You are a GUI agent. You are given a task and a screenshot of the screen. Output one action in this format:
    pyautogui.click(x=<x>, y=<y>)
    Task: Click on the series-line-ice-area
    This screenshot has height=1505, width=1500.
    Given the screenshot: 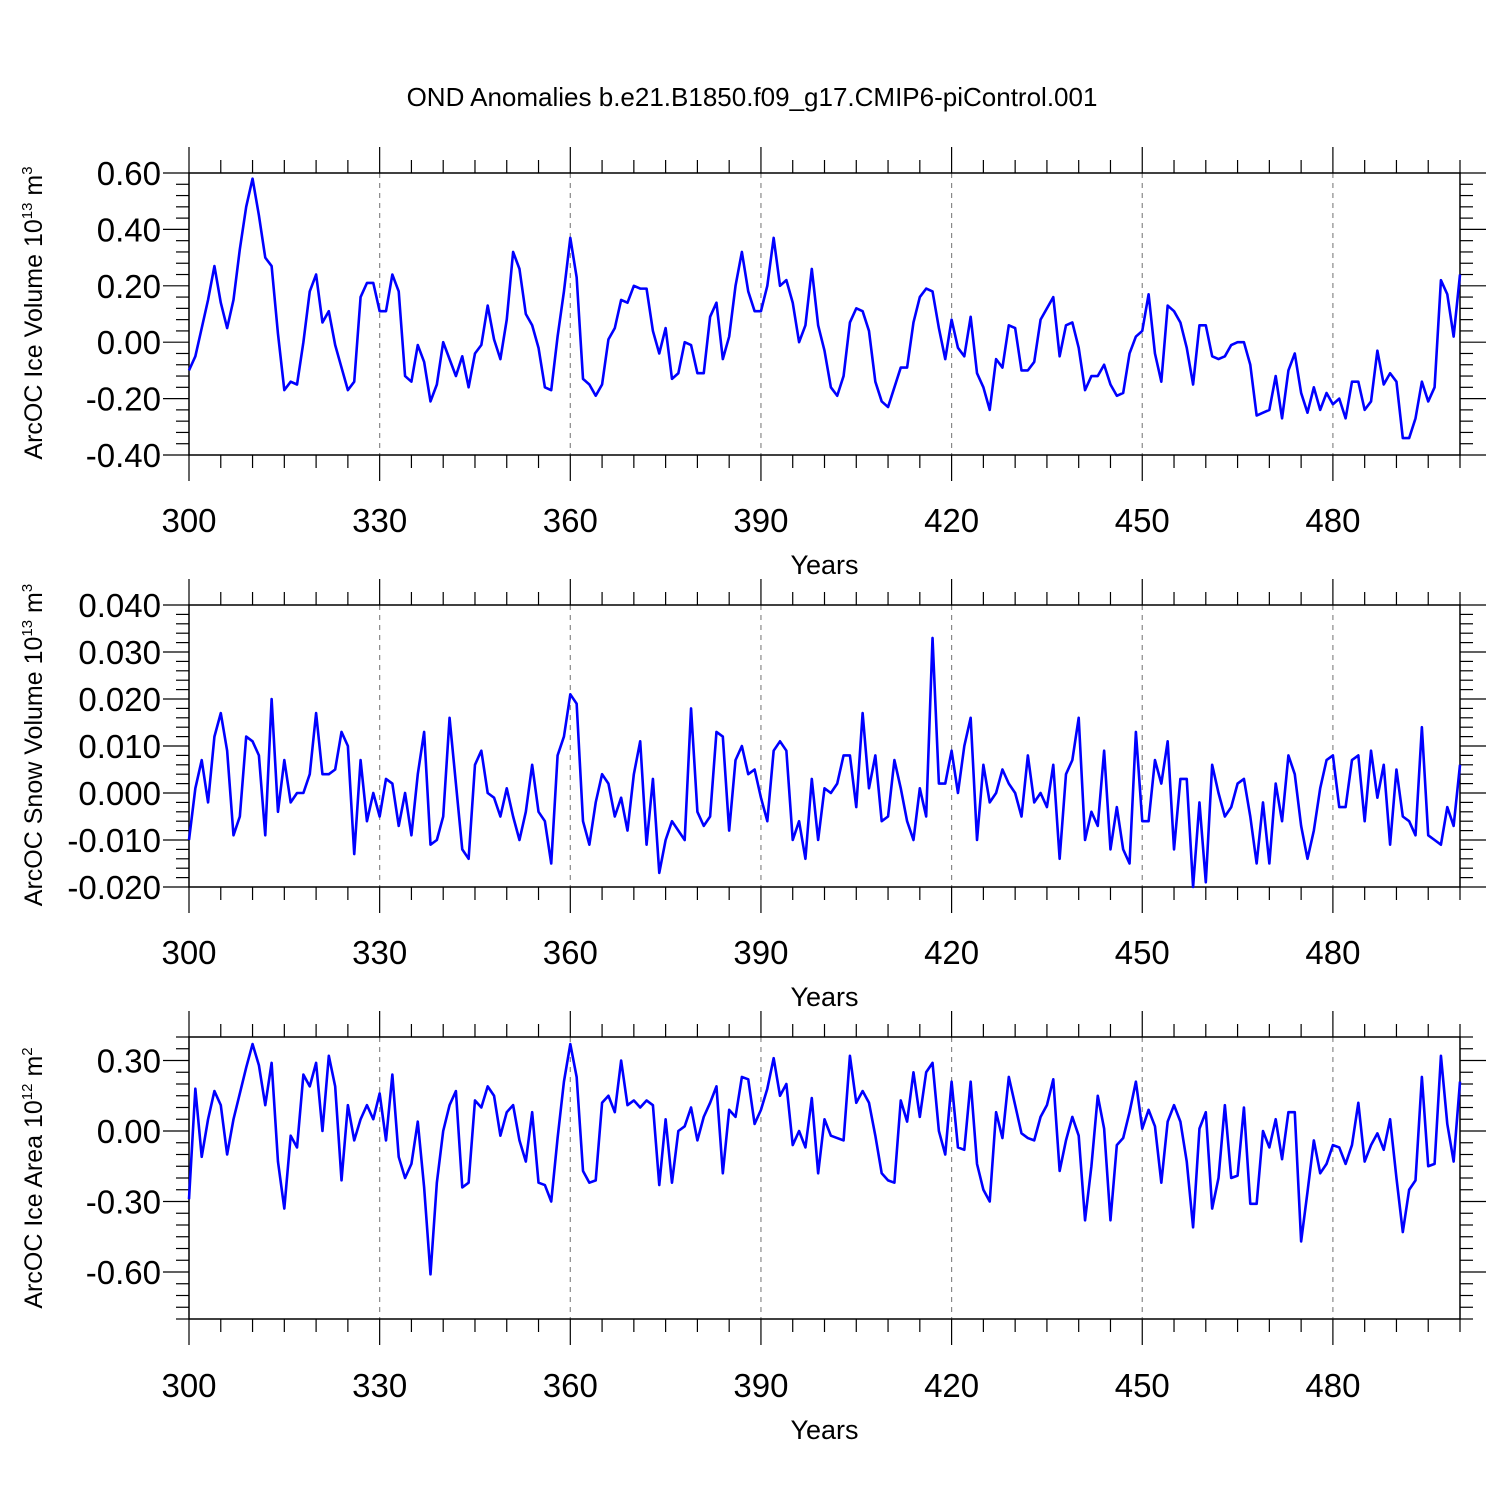 What is the action you would take?
    pyautogui.click(x=824, y=1159)
    